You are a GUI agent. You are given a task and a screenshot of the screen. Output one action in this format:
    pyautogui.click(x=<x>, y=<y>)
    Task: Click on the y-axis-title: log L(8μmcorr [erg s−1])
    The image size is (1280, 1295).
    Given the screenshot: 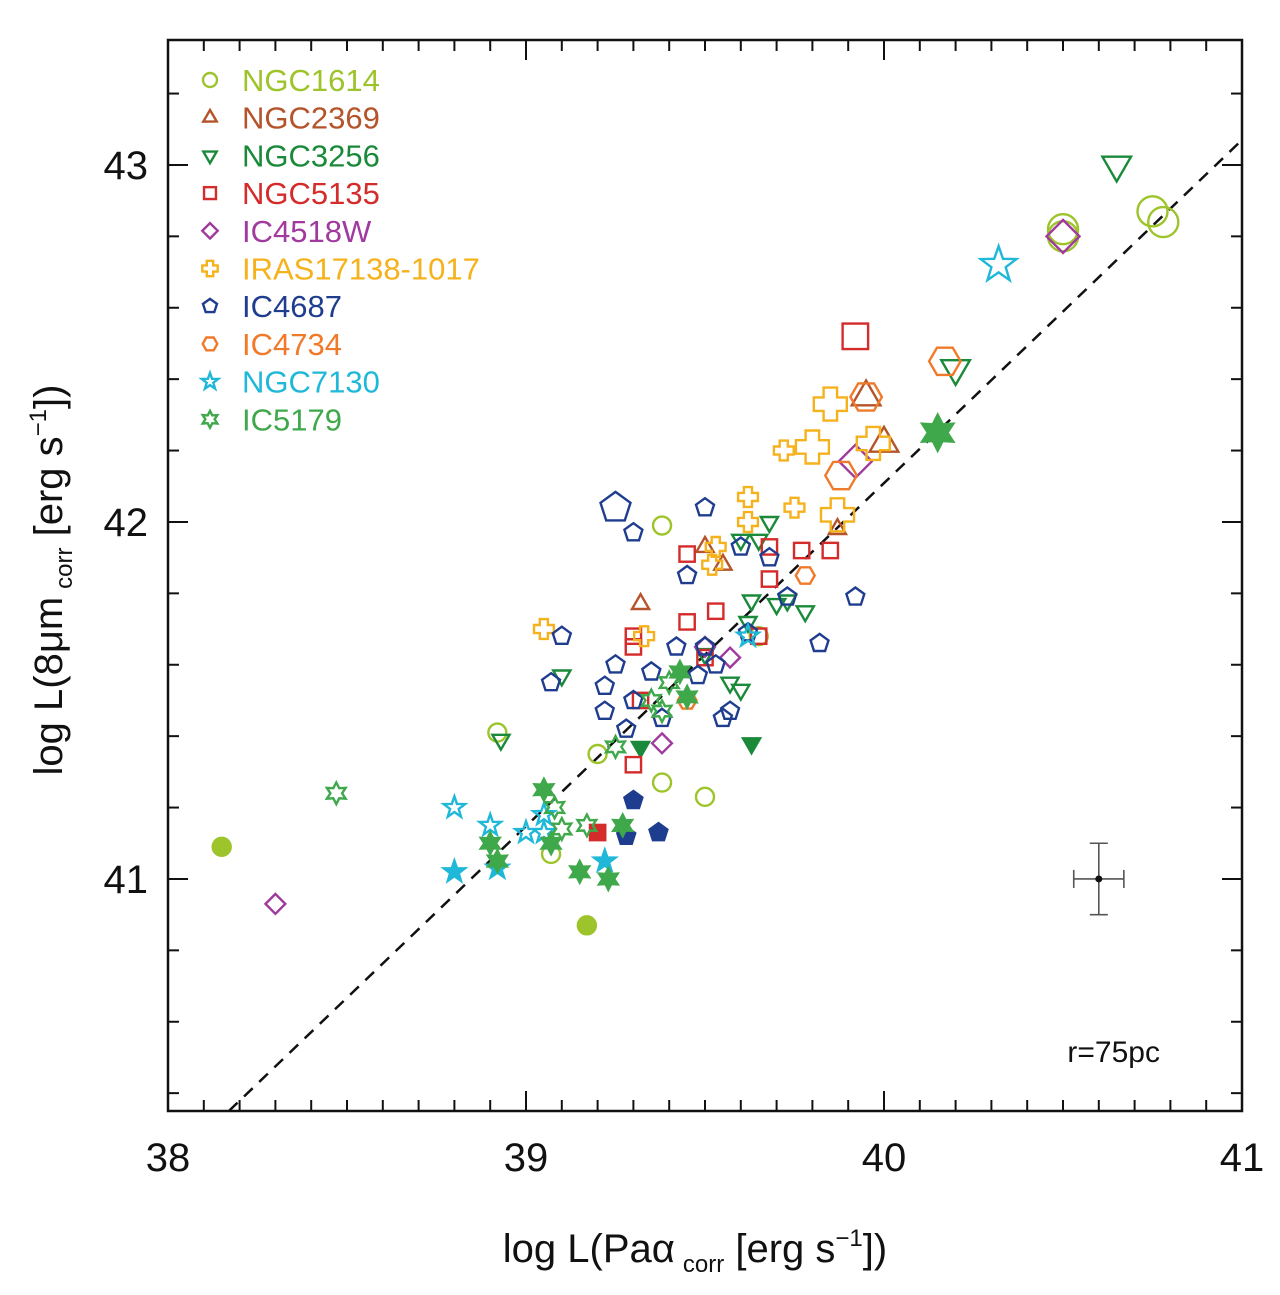 What is the action you would take?
    pyautogui.click(x=51, y=580)
    